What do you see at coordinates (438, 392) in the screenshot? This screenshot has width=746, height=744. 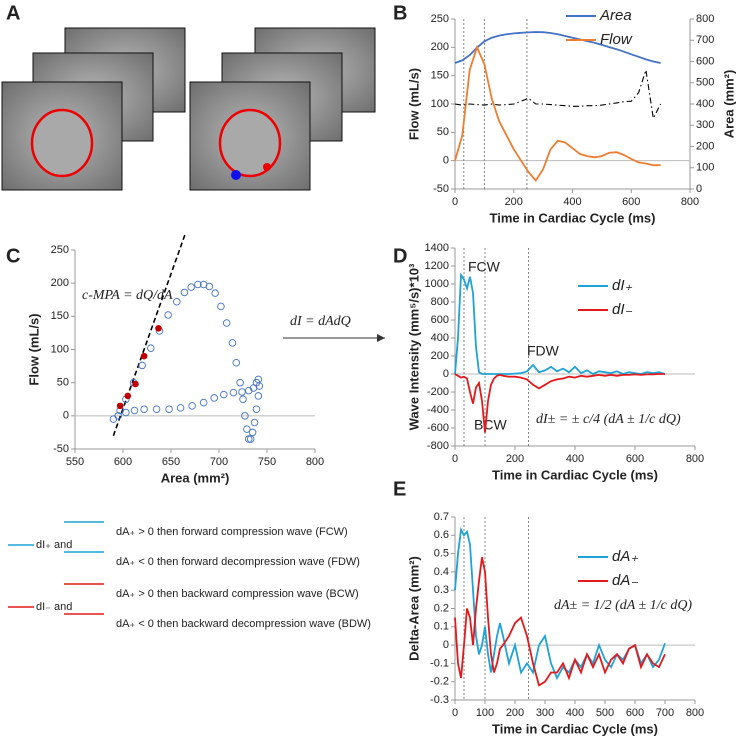 I see `y-tick-label: -200` at bounding box center [438, 392].